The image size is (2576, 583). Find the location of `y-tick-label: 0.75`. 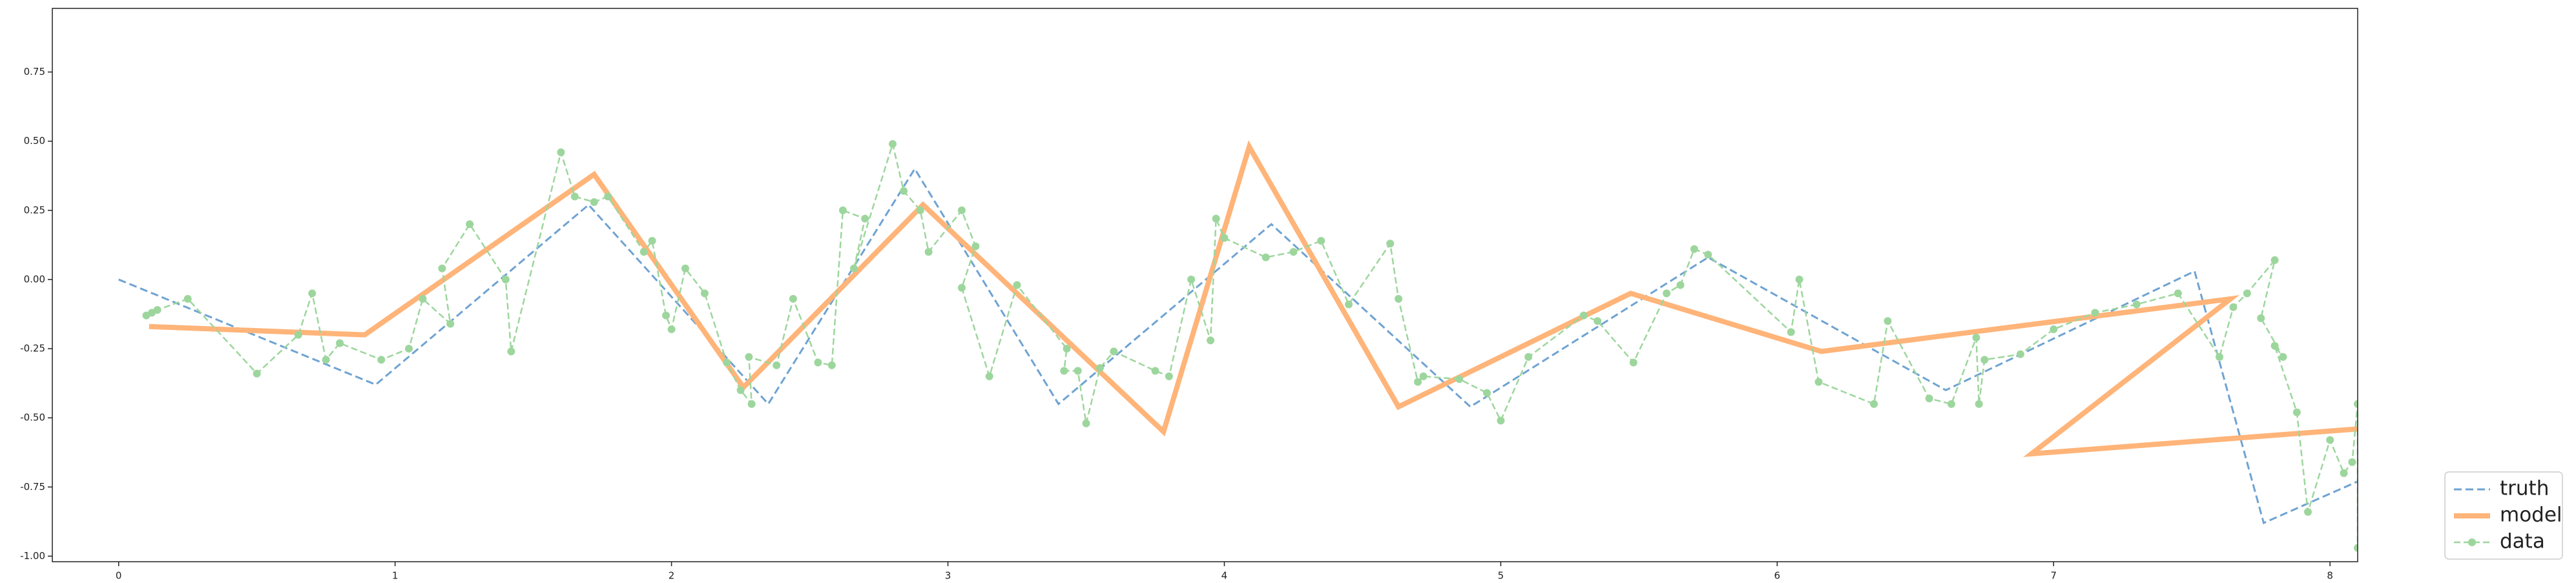

y-tick-label: 0.75 is located at coordinates (34, 71).